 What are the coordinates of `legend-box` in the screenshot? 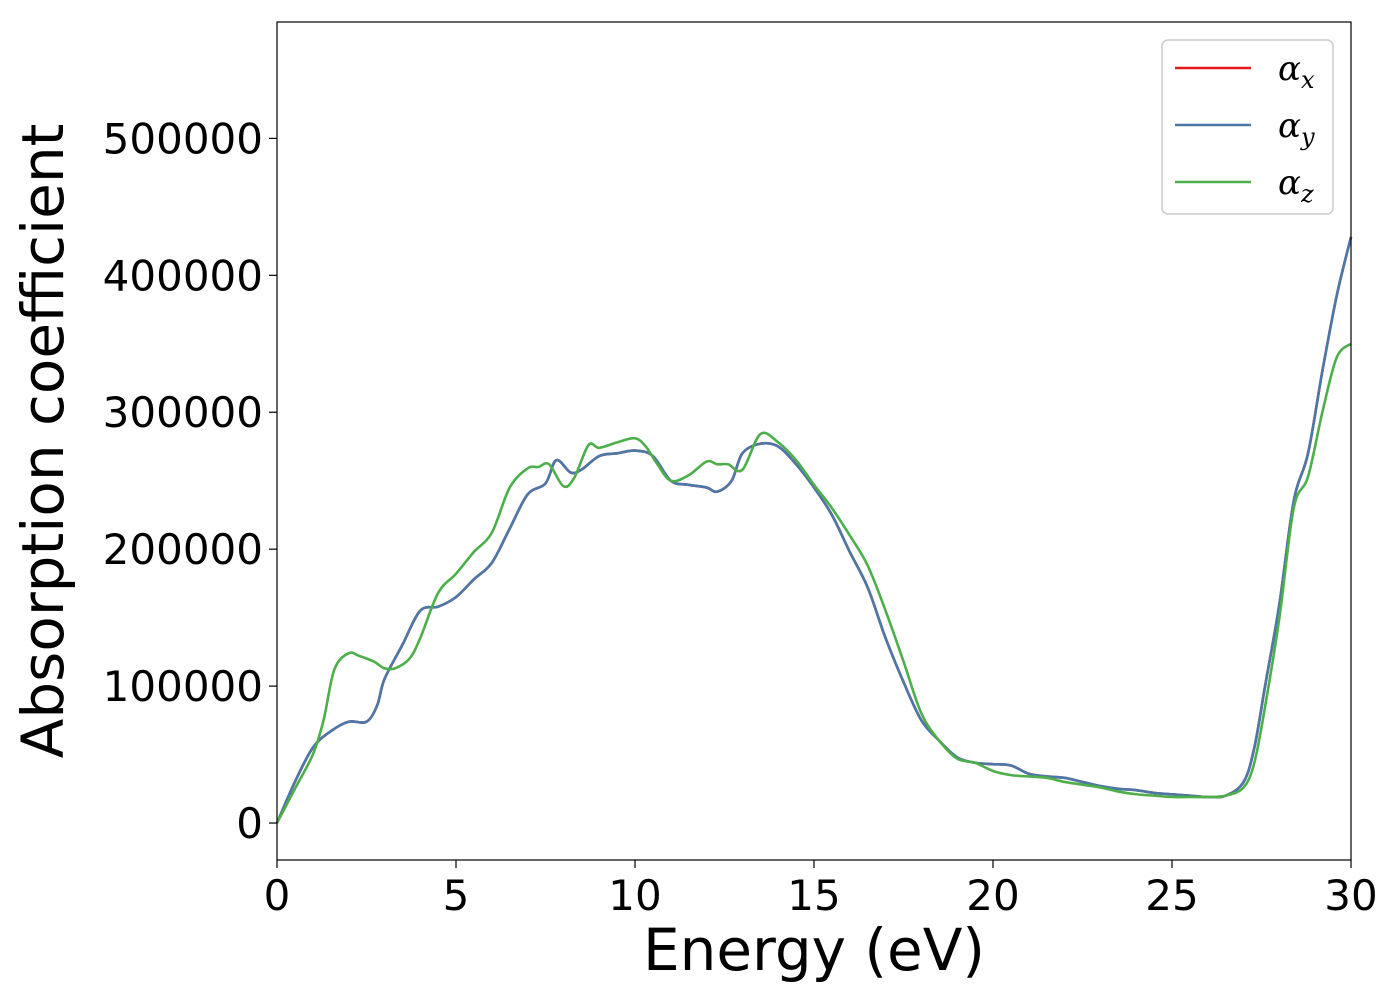 It's located at (1247, 127).